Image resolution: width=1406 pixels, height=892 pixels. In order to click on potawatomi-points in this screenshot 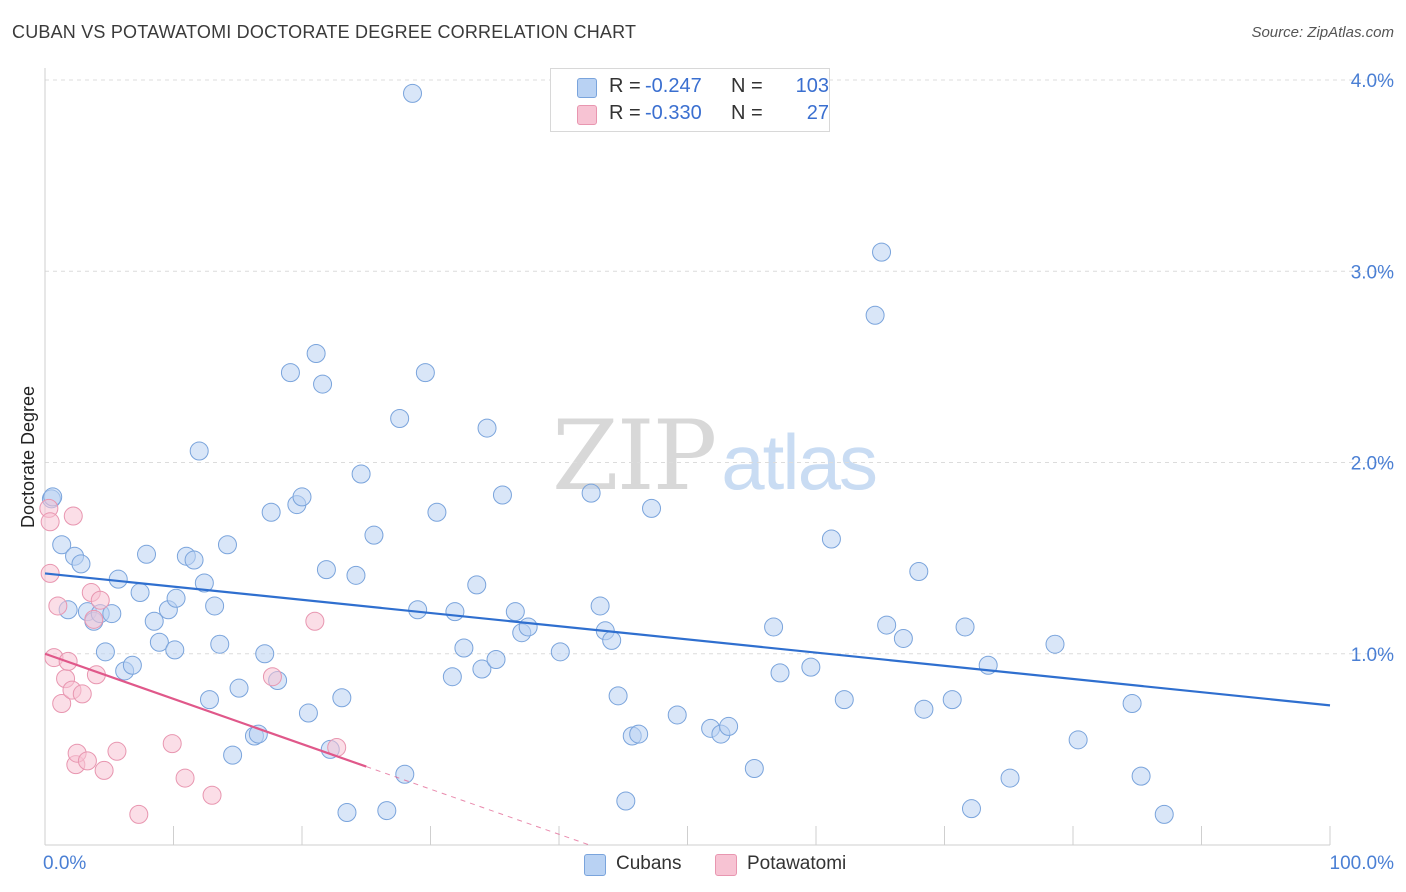, I will do `click(193, 661)`.